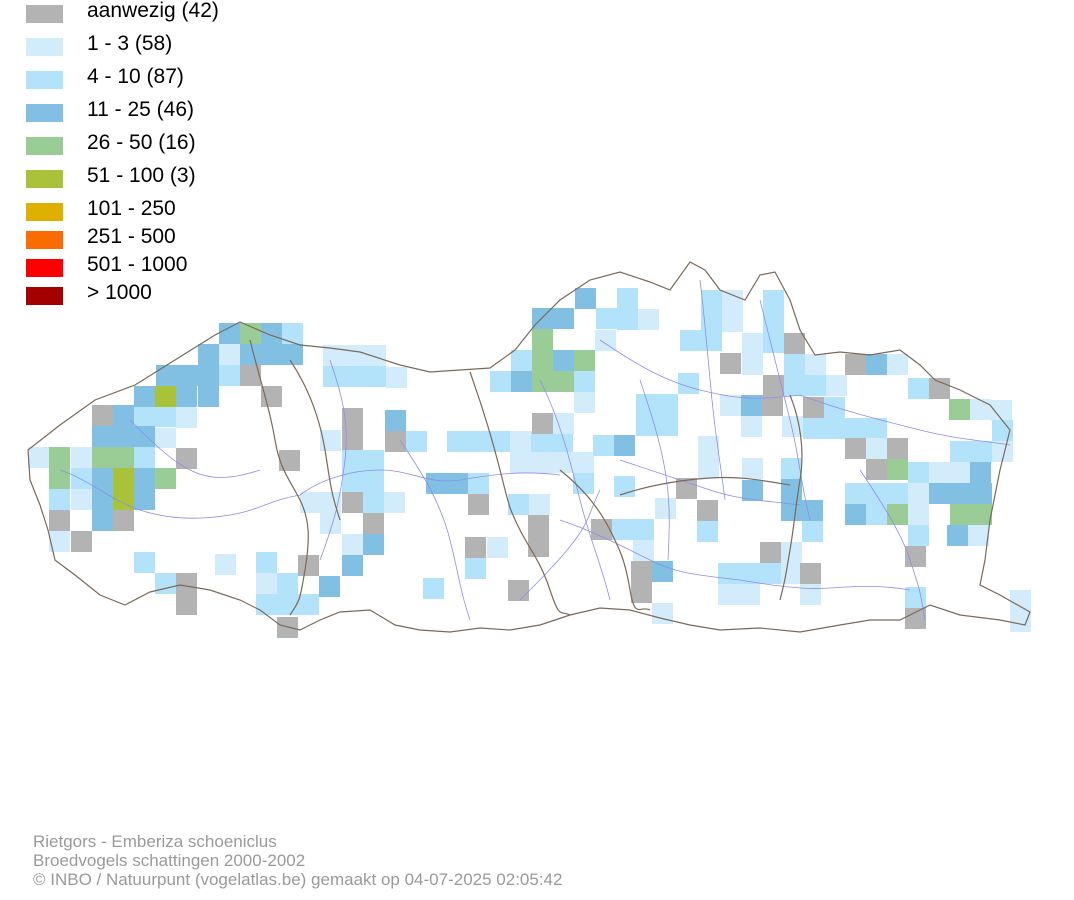 The image size is (1074, 900). I want to click on legend-label: 251 - 500, so click(131, 236).